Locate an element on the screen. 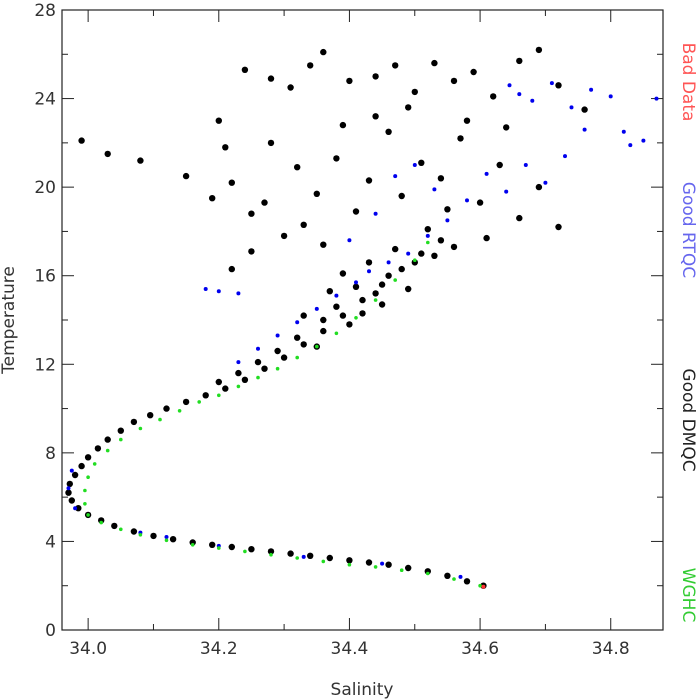  y-tick-label: 4 is located at coordinates (50, 542).